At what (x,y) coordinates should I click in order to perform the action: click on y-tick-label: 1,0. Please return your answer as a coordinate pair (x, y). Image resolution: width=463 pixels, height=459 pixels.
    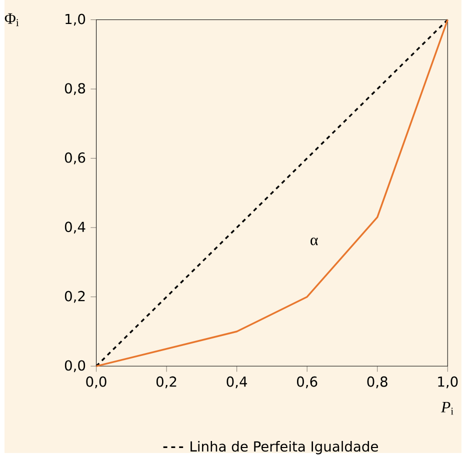
    Looking at the image, I should click on (76, 20).